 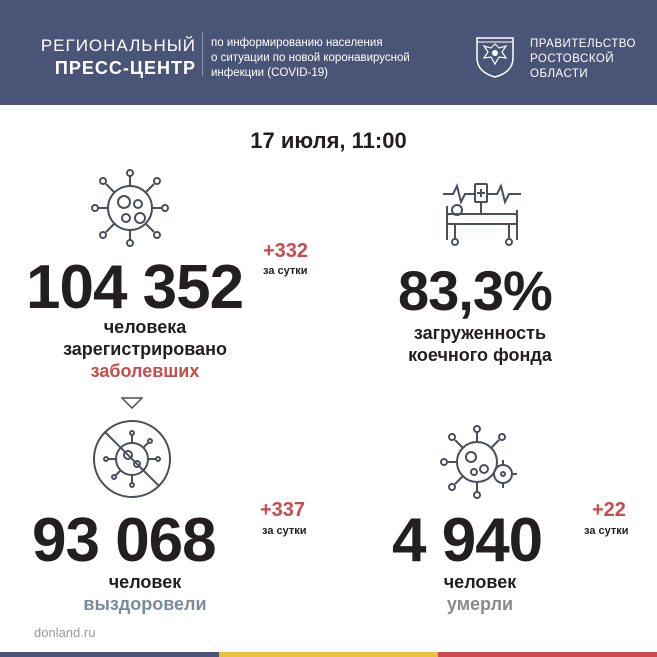 I want to click on cases-total: 104 352, so click(x=135, y=287).